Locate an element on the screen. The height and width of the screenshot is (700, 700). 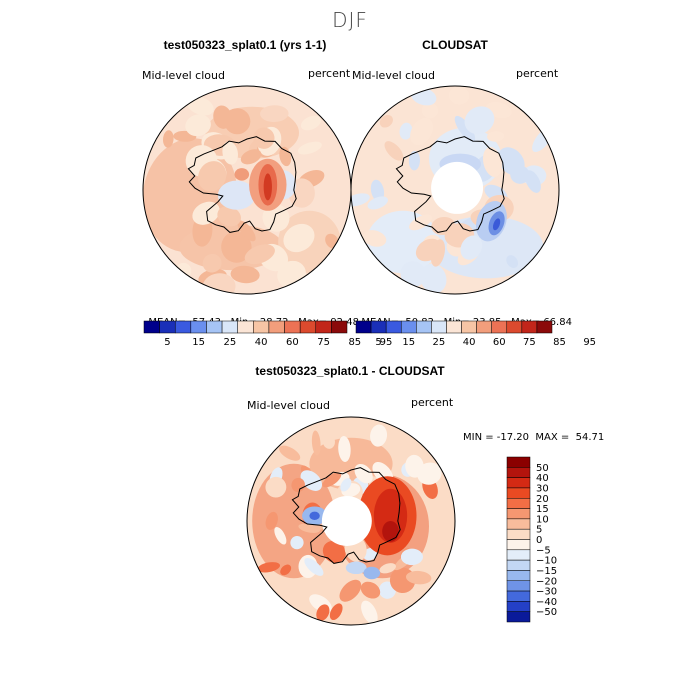
diff-colorbar-tick-8: −5 is located at coordinates (543, 550).